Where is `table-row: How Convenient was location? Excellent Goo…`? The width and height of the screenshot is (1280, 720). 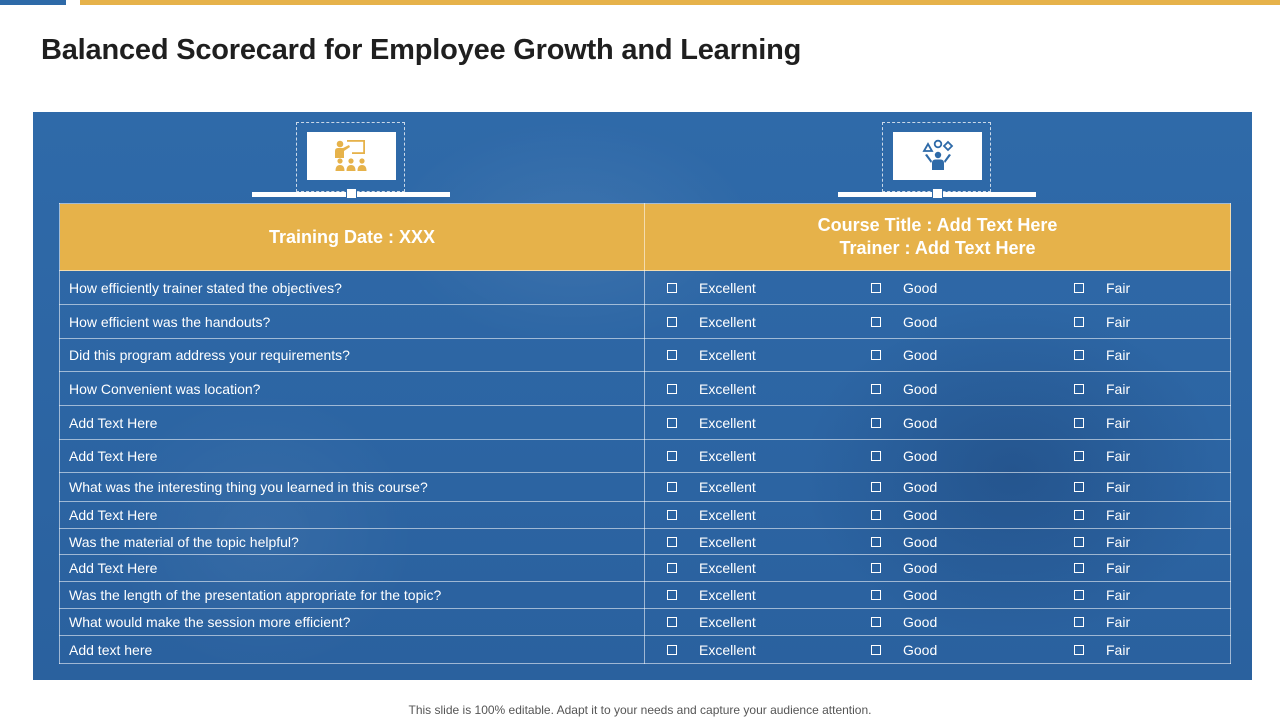 table-row: How Convenient was location? Excellent Goo… is located at coordinates (645, 388).